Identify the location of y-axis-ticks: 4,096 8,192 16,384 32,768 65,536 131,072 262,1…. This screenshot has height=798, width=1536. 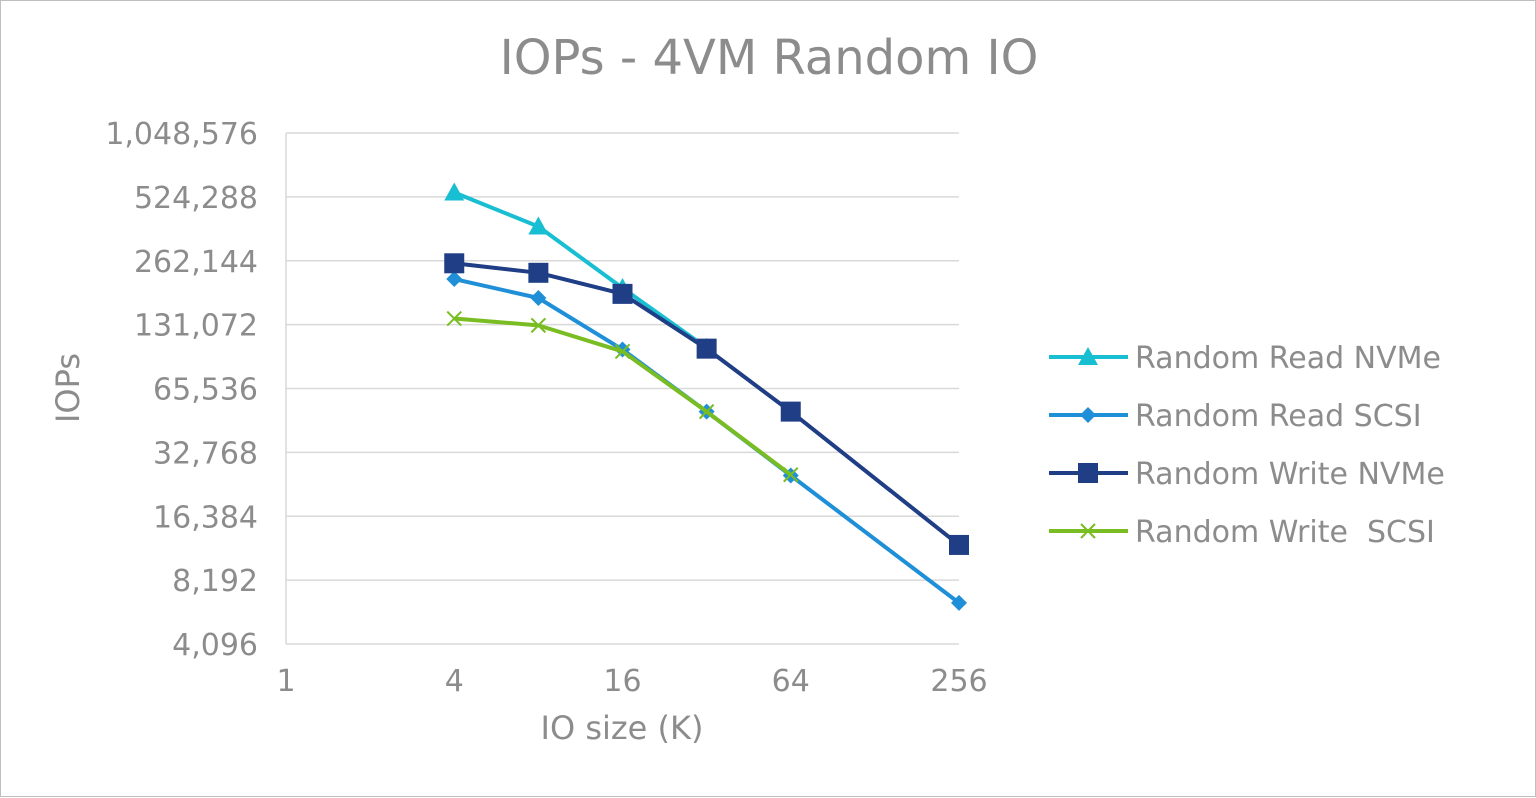
(181, 390).